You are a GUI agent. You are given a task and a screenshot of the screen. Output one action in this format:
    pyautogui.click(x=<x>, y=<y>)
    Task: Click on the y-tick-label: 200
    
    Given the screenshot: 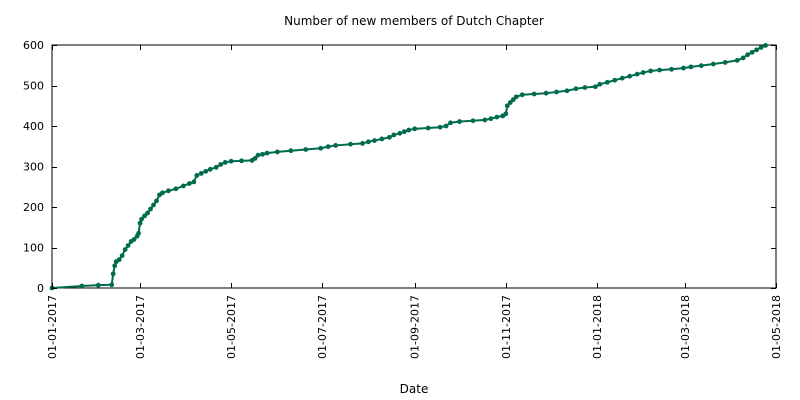 What is the action you would take?
    pyautogui.click(x=33, y=207)
    